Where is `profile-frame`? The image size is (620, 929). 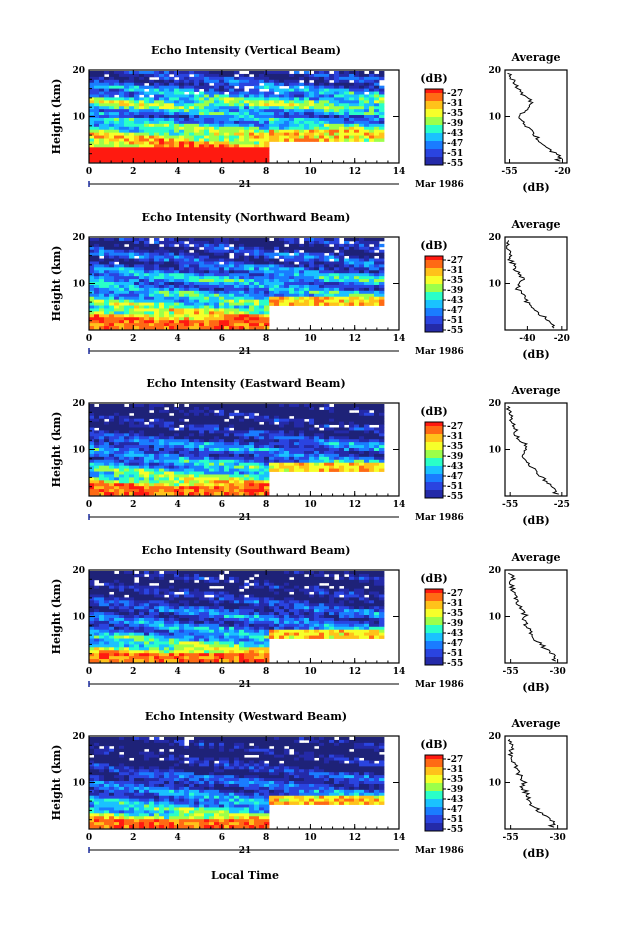 profile-frame is located at coordinates (536, 283).